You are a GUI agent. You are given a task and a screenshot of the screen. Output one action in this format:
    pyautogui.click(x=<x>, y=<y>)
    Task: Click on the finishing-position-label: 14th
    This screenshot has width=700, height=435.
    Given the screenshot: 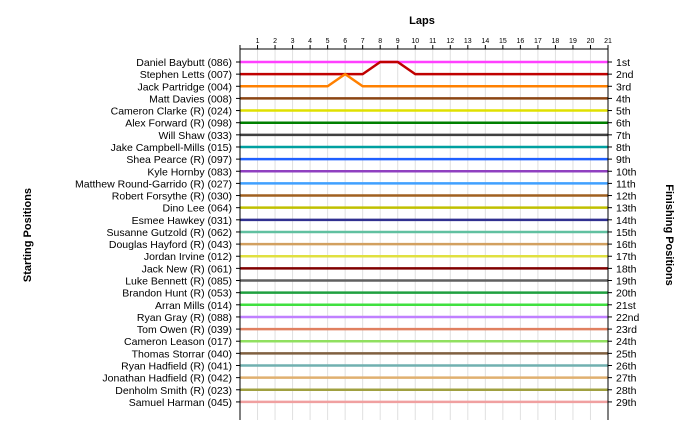 What is the action you would take?
    pyautogui.click(x=626, y=221)
    